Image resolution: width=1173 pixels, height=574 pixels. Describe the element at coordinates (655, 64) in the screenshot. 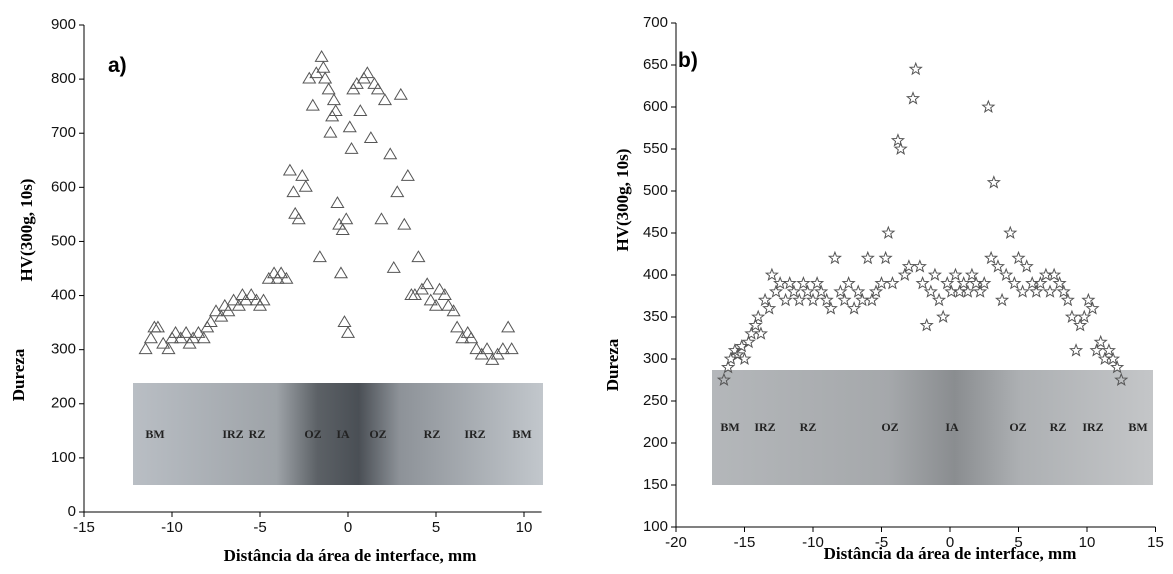

I see `y-tick-label: 650` at that location.